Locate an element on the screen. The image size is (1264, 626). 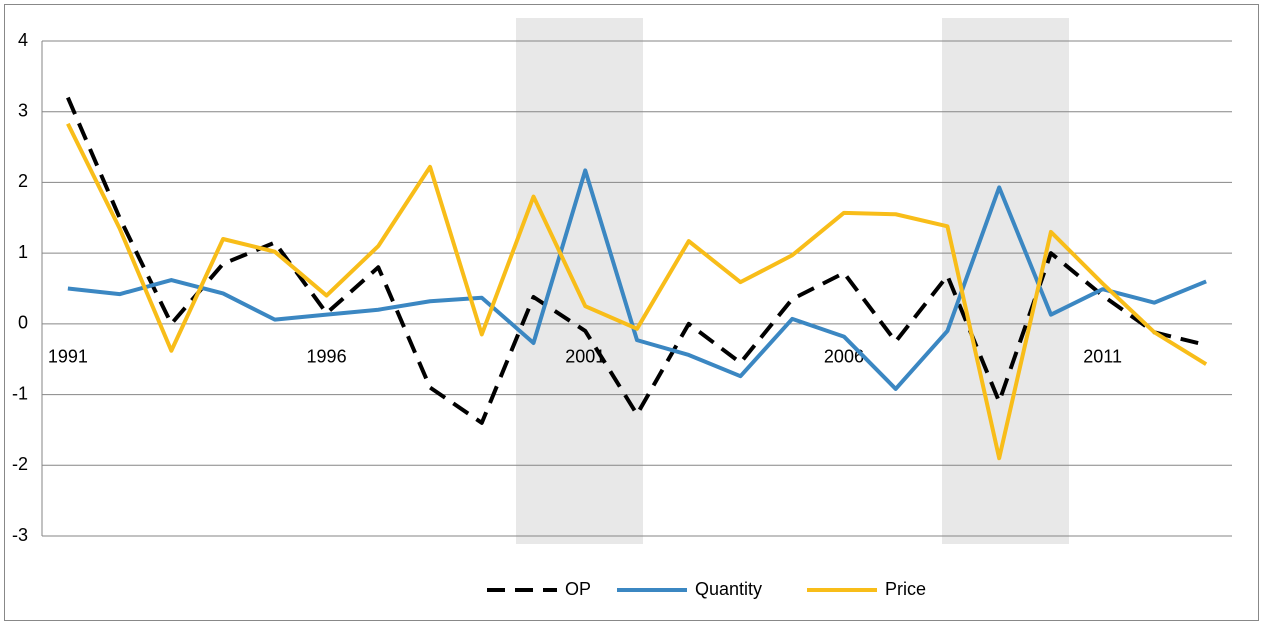
x-tick-label: 1996 is located at coordinates (327, 357).